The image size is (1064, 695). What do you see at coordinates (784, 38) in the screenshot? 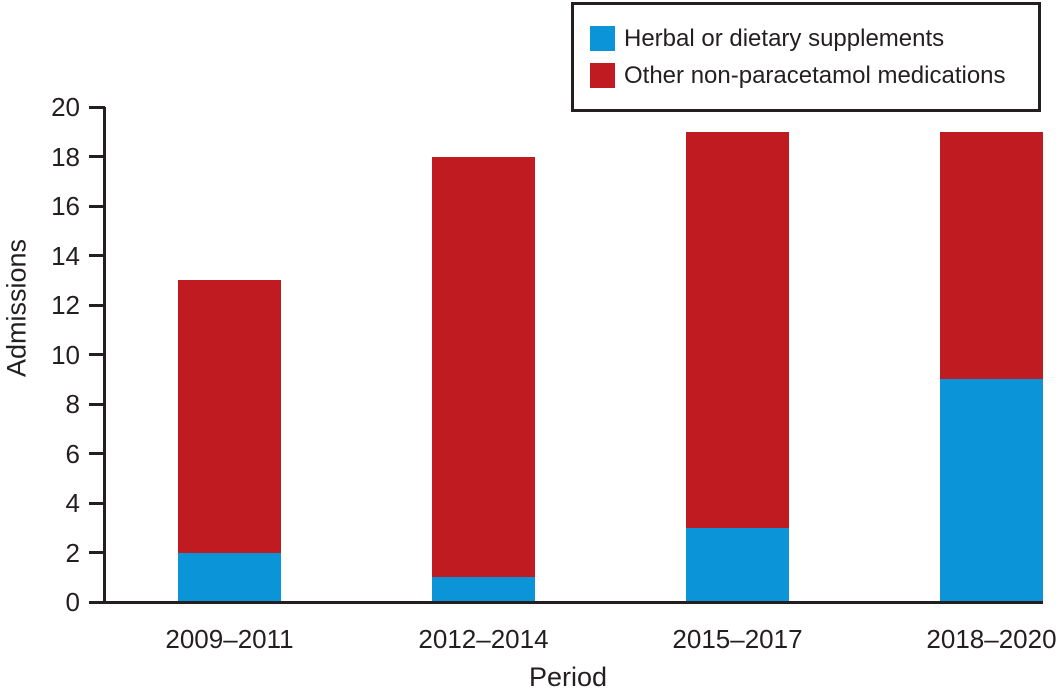
I see `legend-label-herbal: Herbal or dietary supplements` at bounding box center [784, 38].